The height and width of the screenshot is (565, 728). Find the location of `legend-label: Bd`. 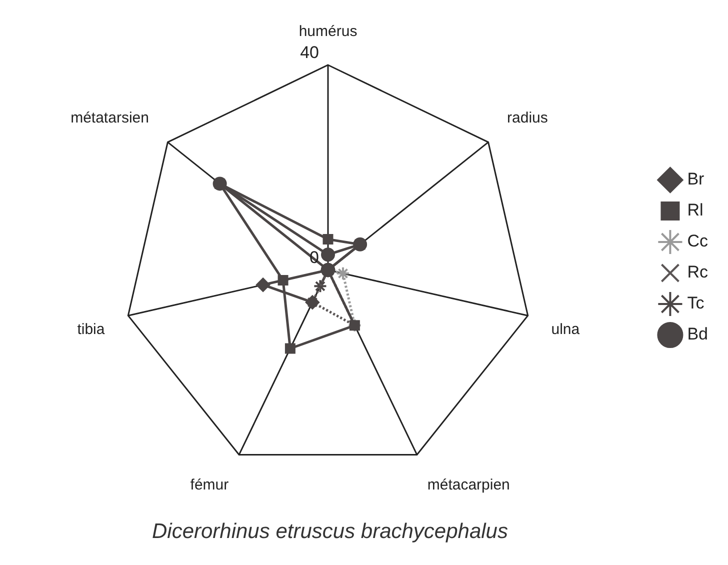

legend-label: Bd is located at coordinates (697, 334).